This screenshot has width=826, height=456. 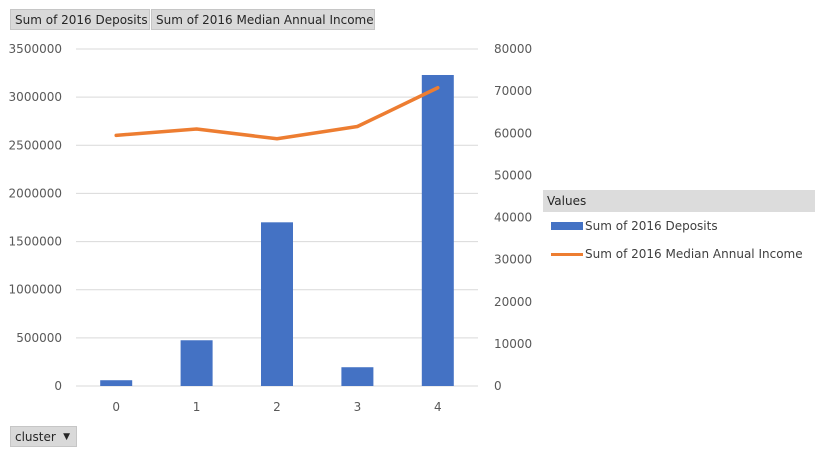 I want to click on x-tick-label: 1, so click(x=197, y=407).